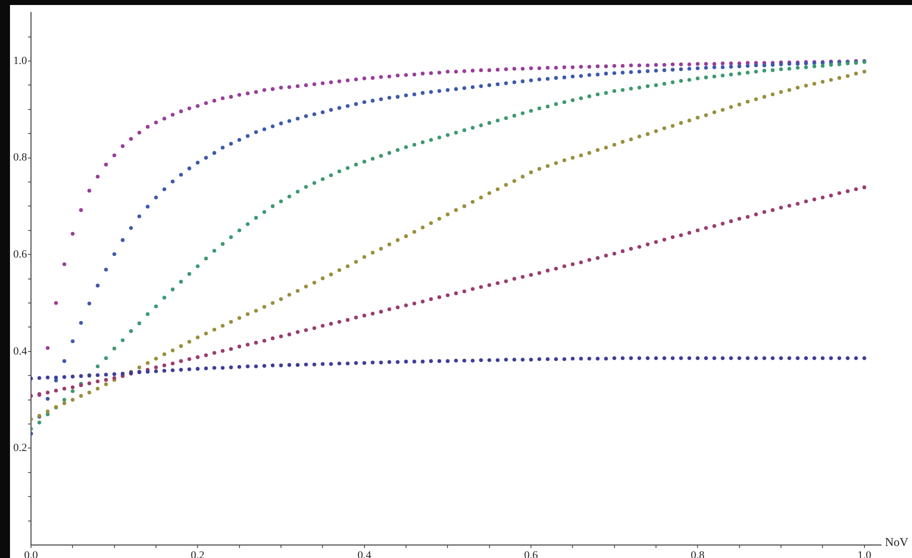 The height and width of the screenshot is (558, 912). I want to click on y-tick-label: 0.2, so click(20, 448).